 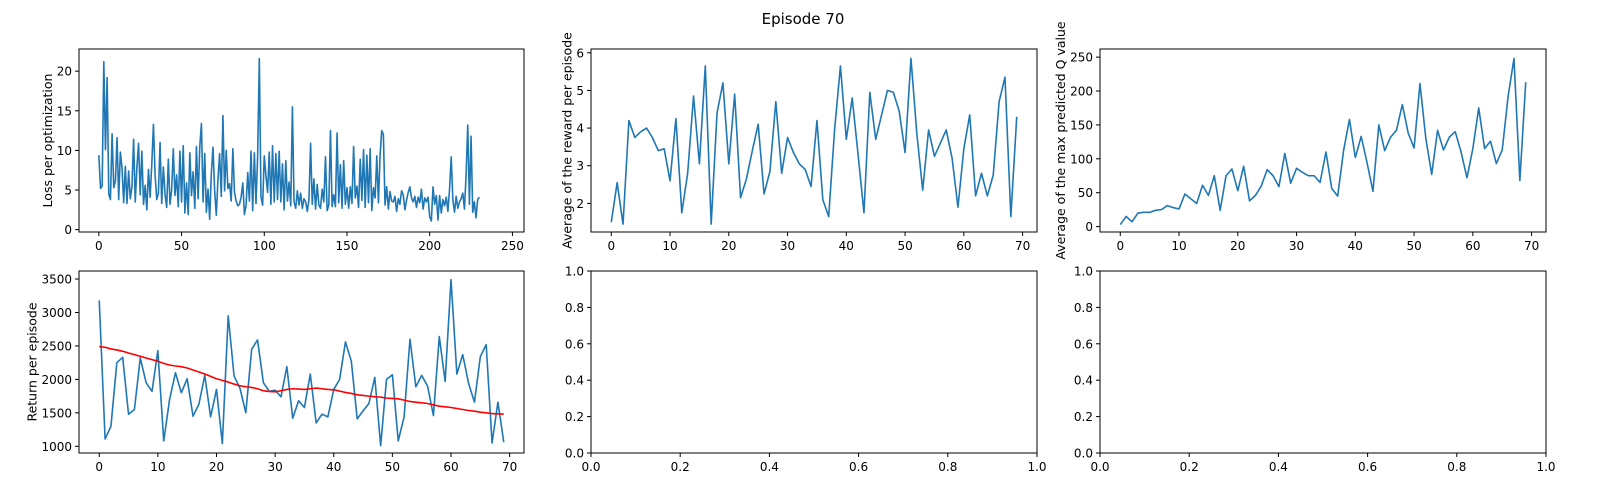 I want to click on y-tick-label: 2500, so click(x=56, y=346).